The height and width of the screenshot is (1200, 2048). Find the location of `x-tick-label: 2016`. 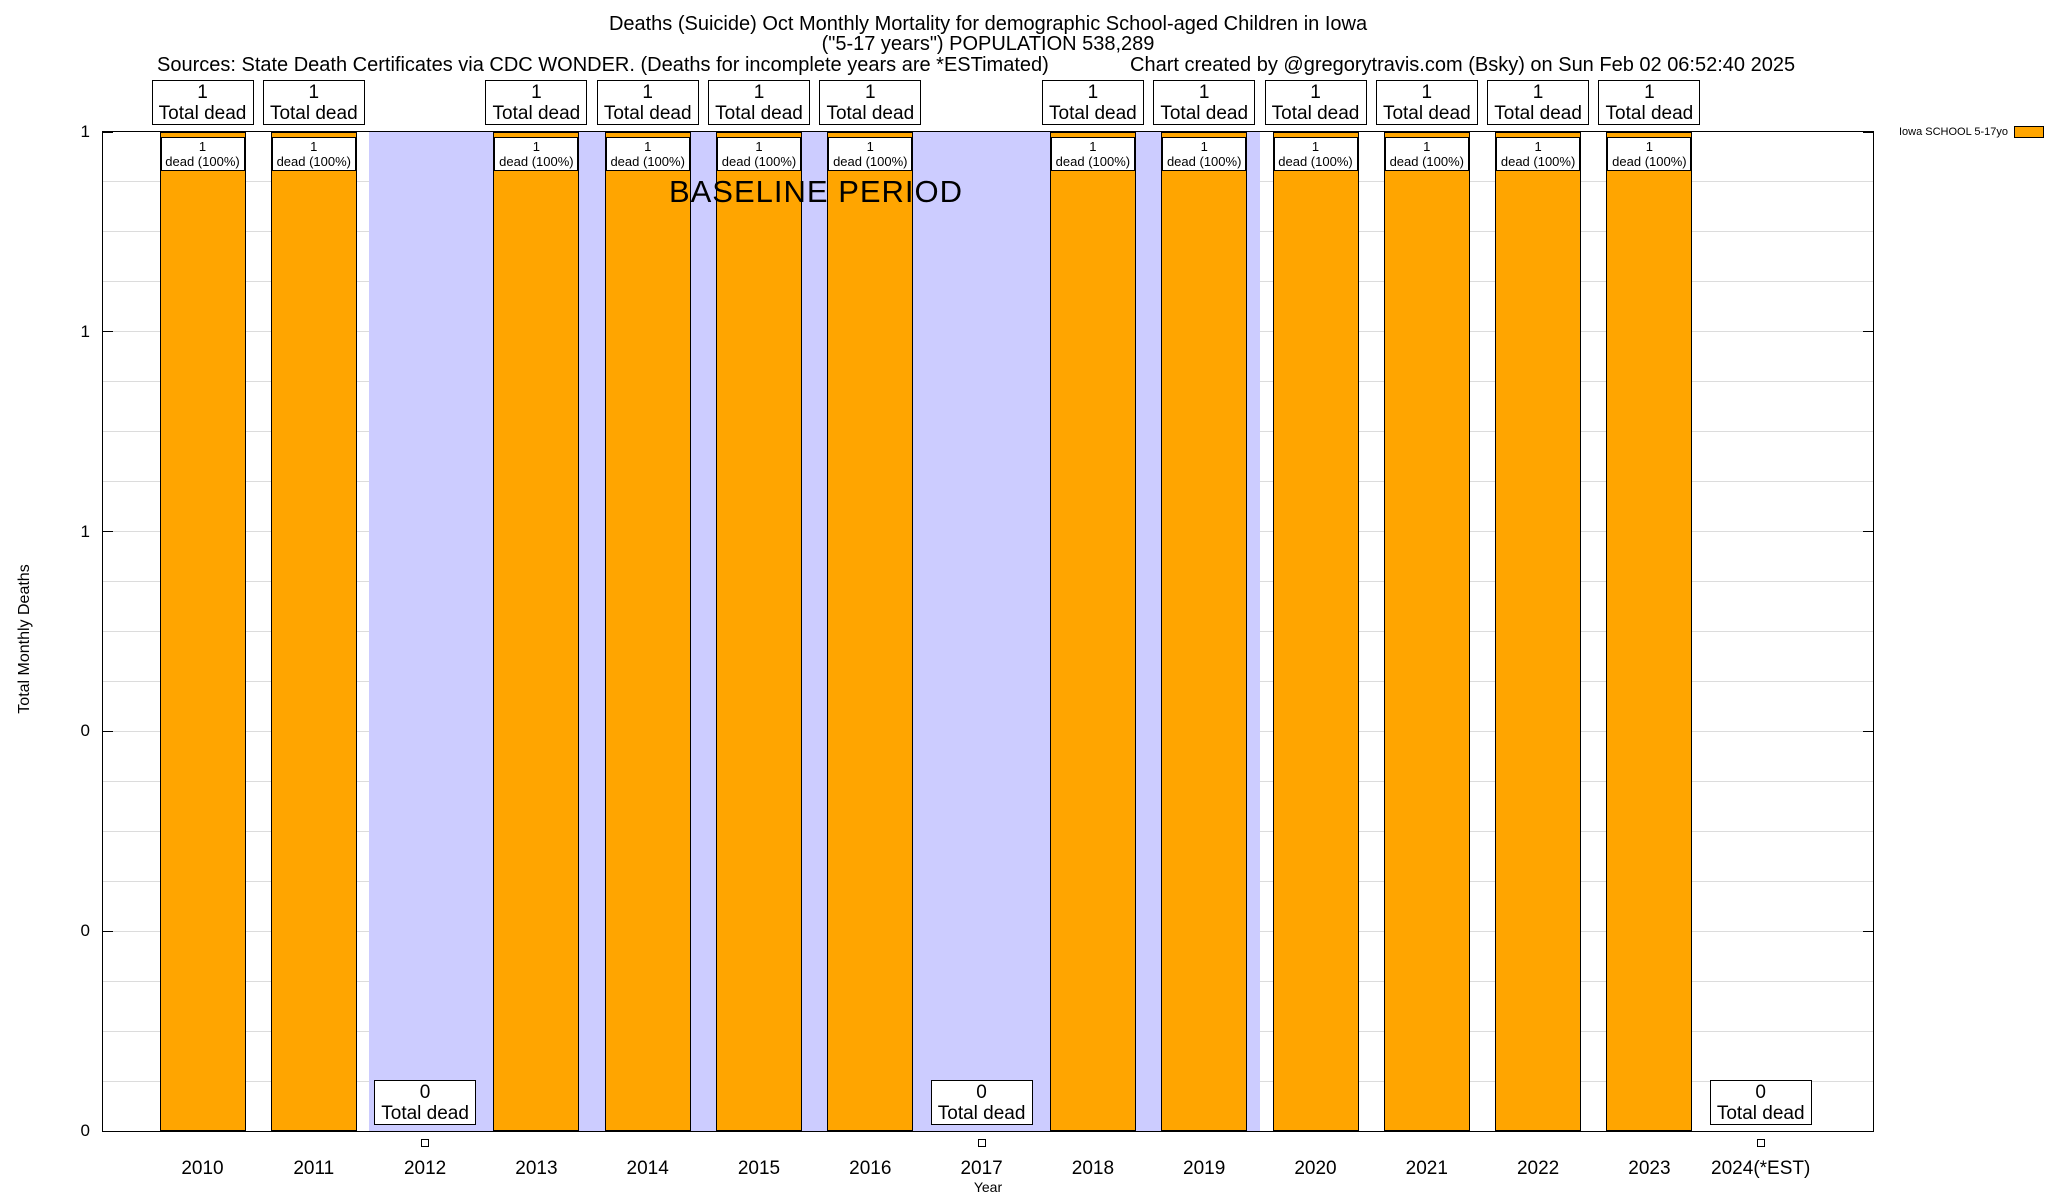

x-tick-label: 2016 is located at coordinates (870, 1168).